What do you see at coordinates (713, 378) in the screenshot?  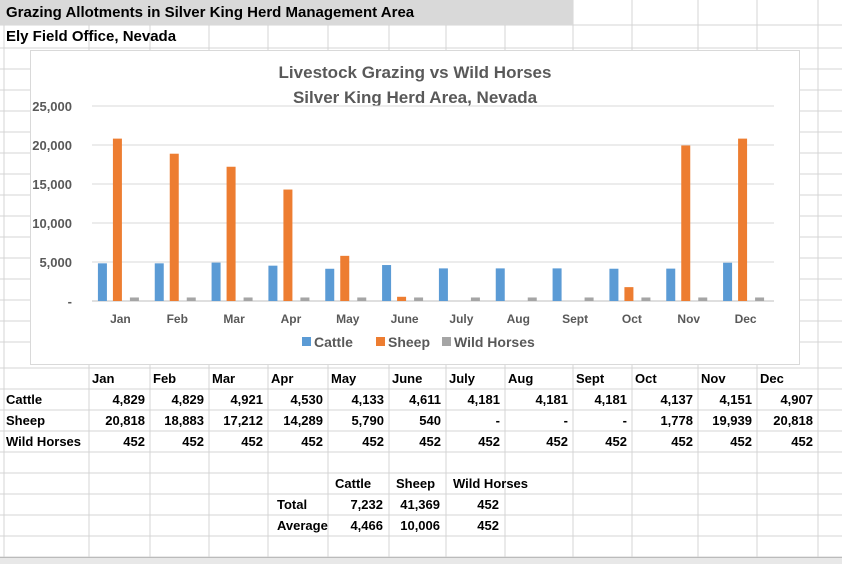 I see `month-header: Nov` at bounding box center [713, 378].